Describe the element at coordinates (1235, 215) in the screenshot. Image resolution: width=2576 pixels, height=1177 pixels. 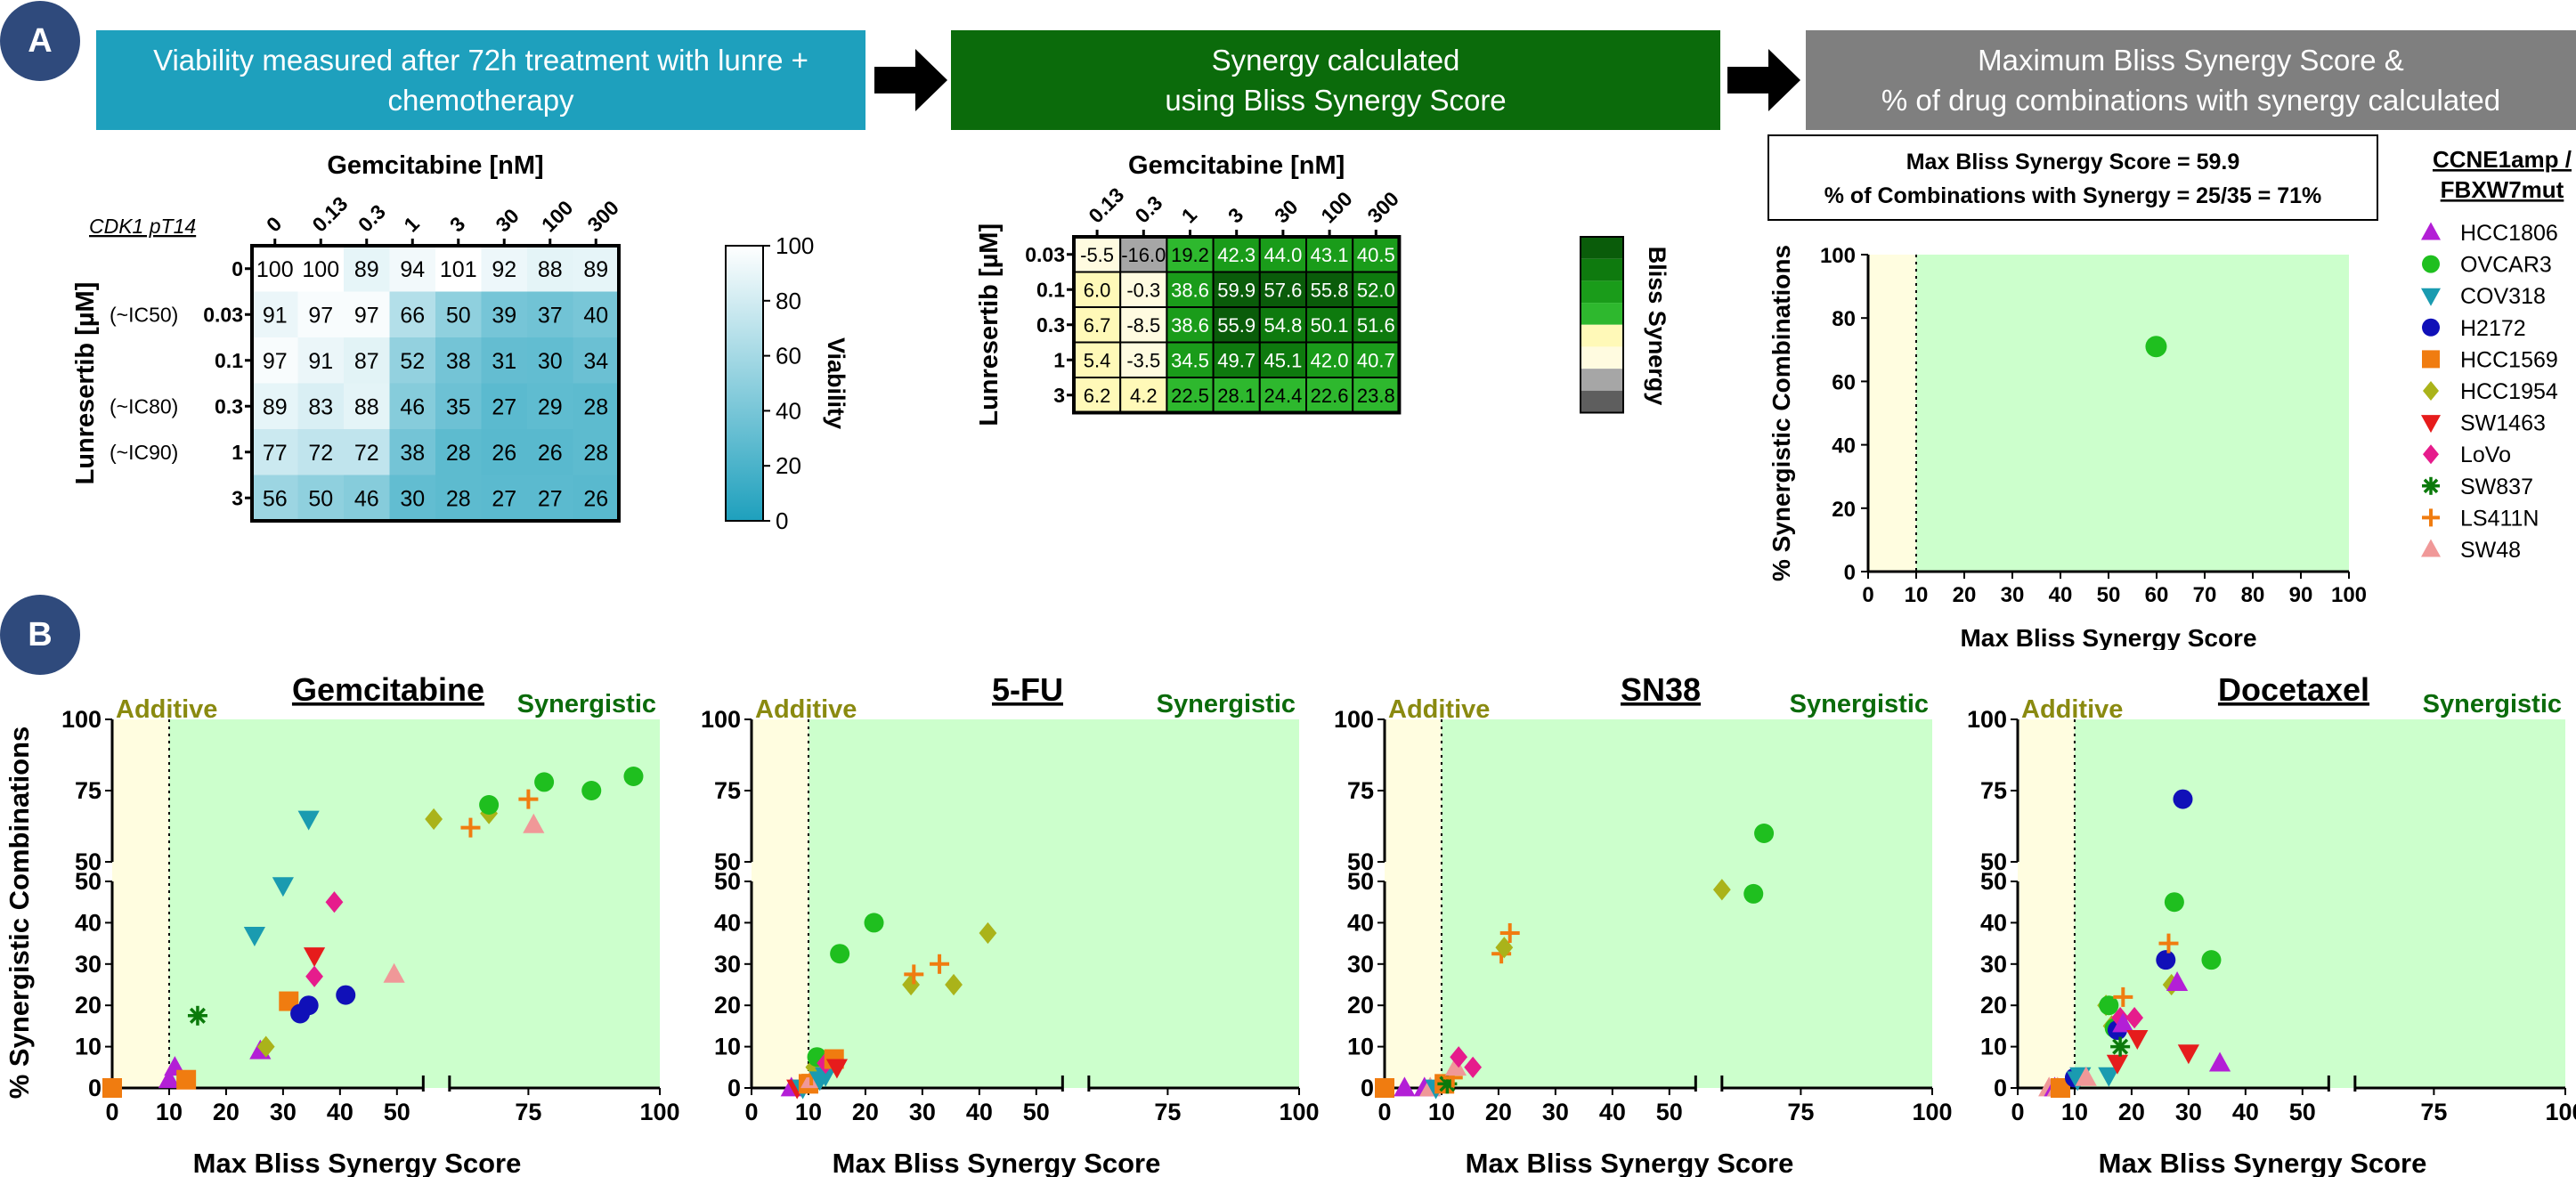
I see `bliss-col-label: 3` at that location.